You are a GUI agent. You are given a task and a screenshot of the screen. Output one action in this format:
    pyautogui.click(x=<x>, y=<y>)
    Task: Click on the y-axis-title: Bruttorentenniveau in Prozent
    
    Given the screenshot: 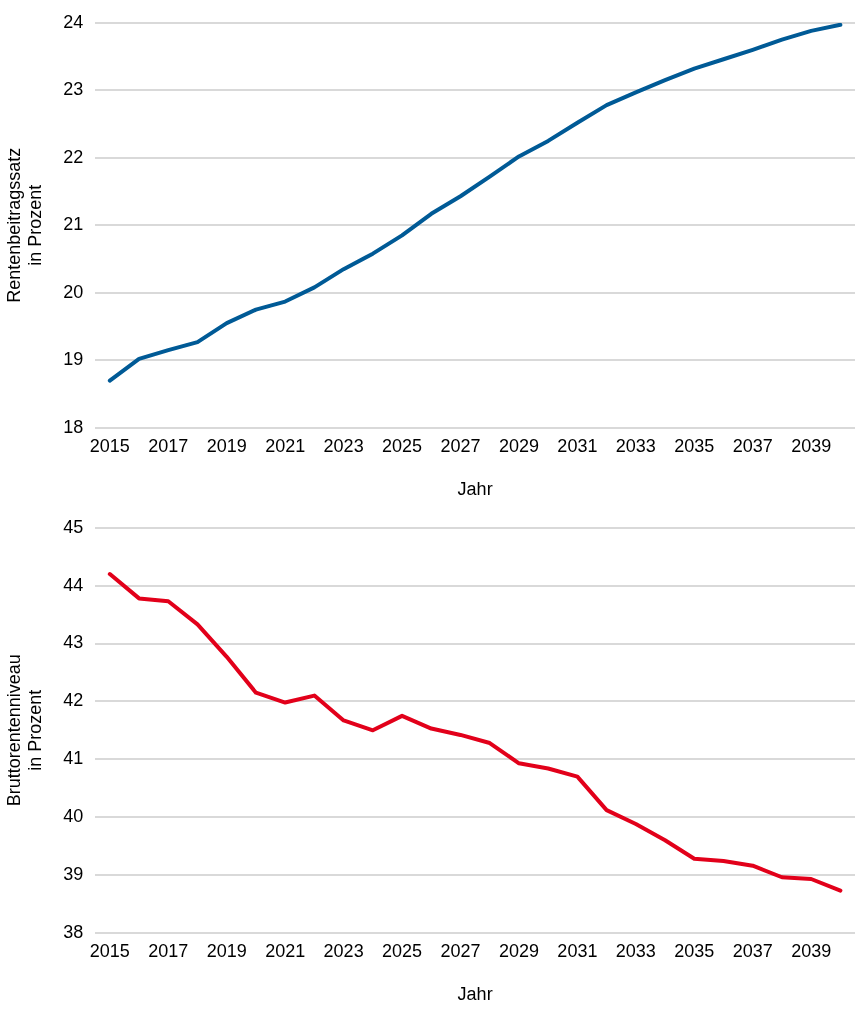 What is the action you would take?
    pyautogui.click(x=24, y=730)
    